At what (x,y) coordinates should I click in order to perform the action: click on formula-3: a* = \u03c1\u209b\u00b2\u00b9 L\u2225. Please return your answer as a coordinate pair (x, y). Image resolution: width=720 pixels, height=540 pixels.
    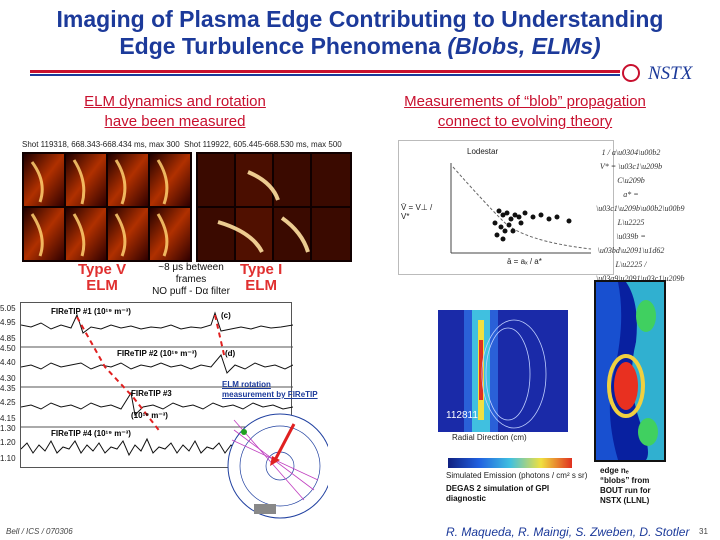
    Looking at the image, I should click on (640, 208).